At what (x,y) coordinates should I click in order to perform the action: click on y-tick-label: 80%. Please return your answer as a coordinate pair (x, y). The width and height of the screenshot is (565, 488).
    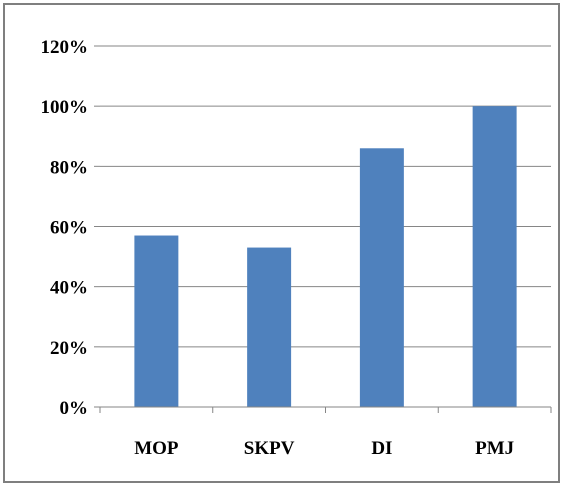
    Looking at the image, I should click on (69, 167).